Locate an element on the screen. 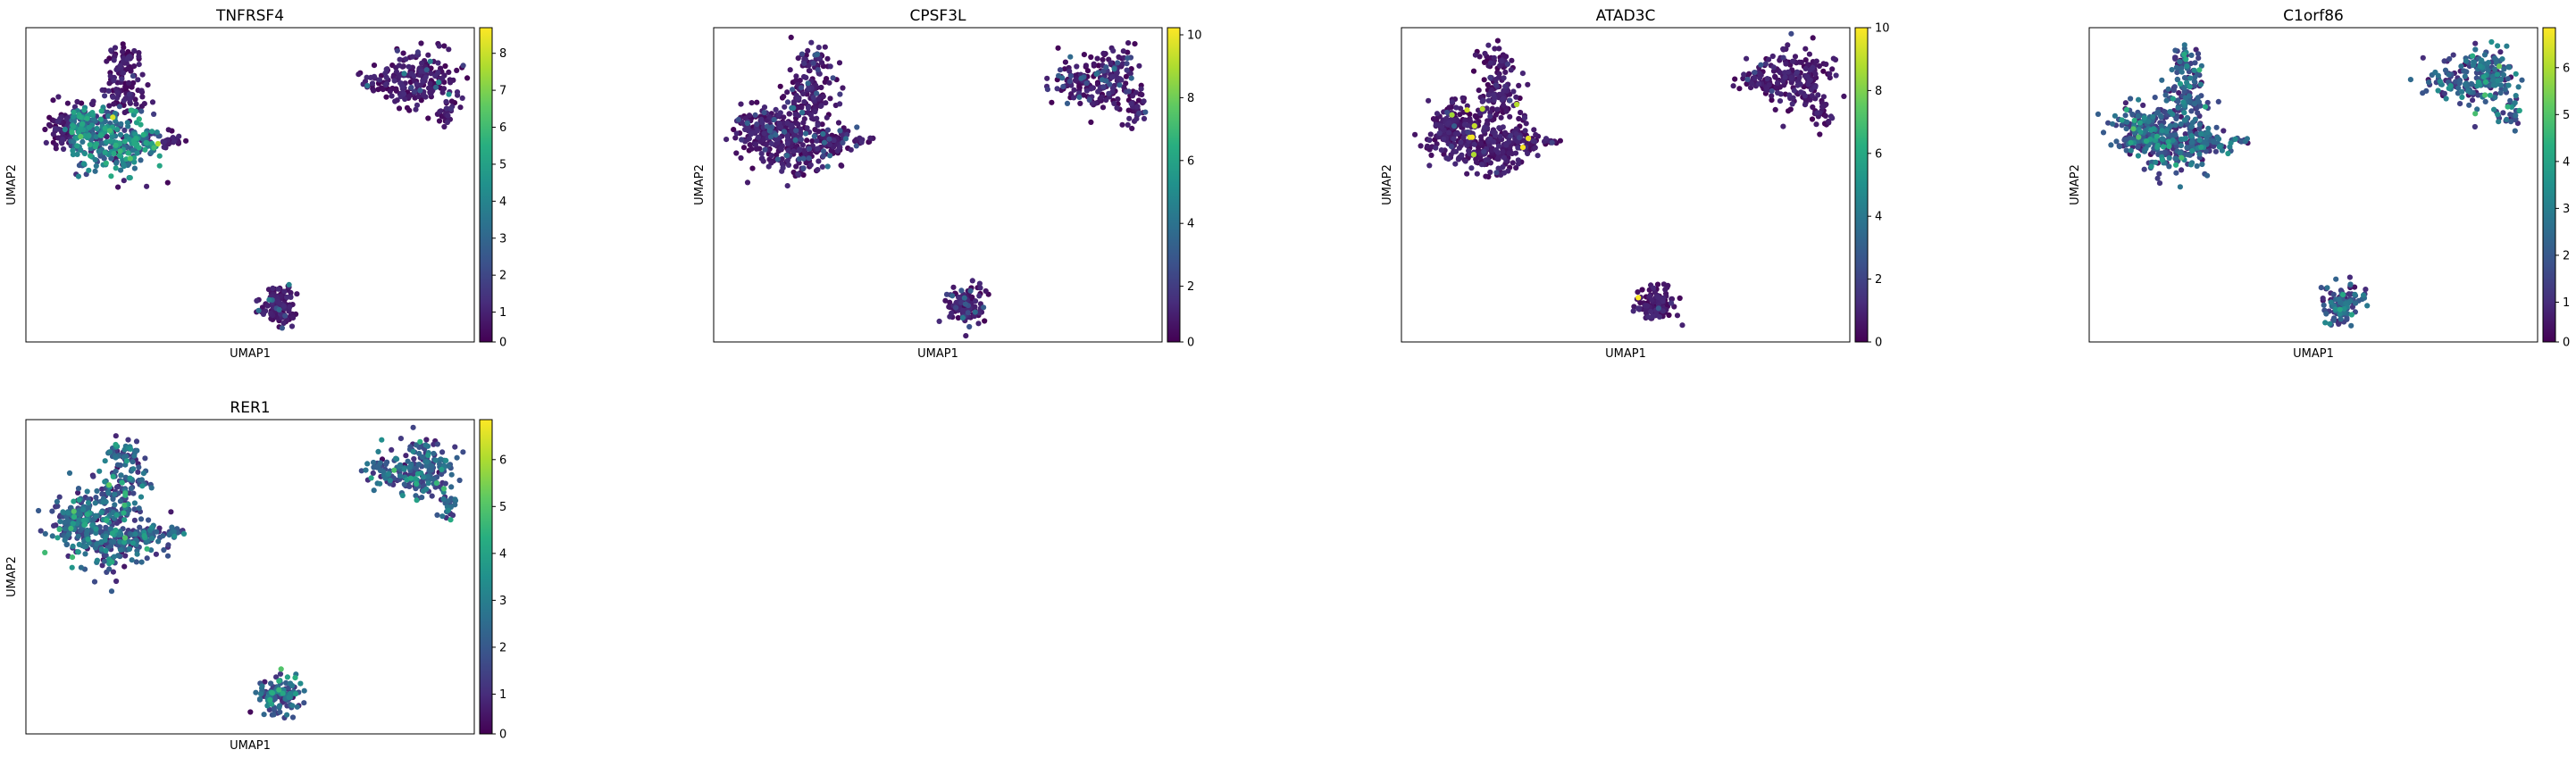 This screenshot has width=2576, height=758. colorbar-tick-label: 4 is located at coordinates (2567, 162).